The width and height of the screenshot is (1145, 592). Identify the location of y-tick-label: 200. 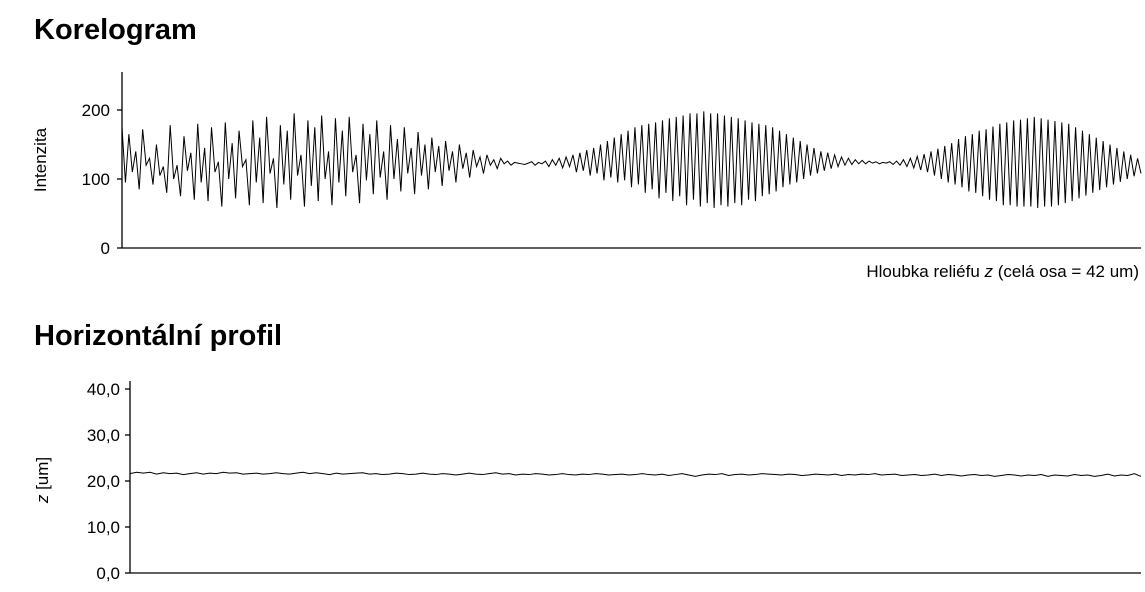
(96, 110).